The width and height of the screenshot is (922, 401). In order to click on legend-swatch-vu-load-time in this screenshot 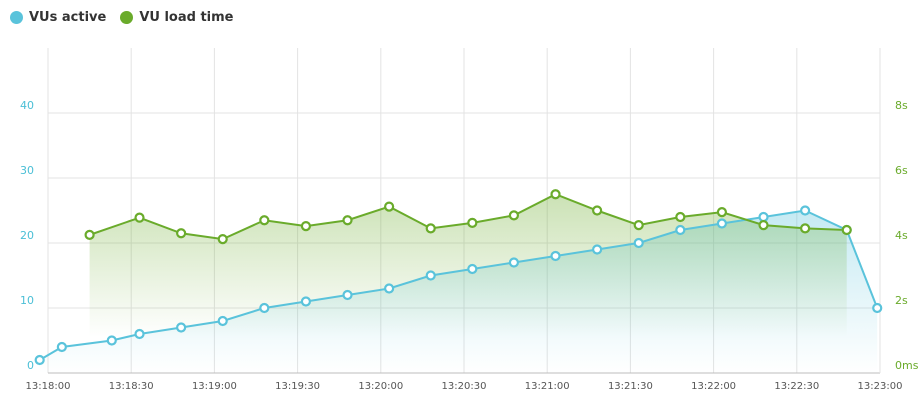, I will do `click(127, 17)`.